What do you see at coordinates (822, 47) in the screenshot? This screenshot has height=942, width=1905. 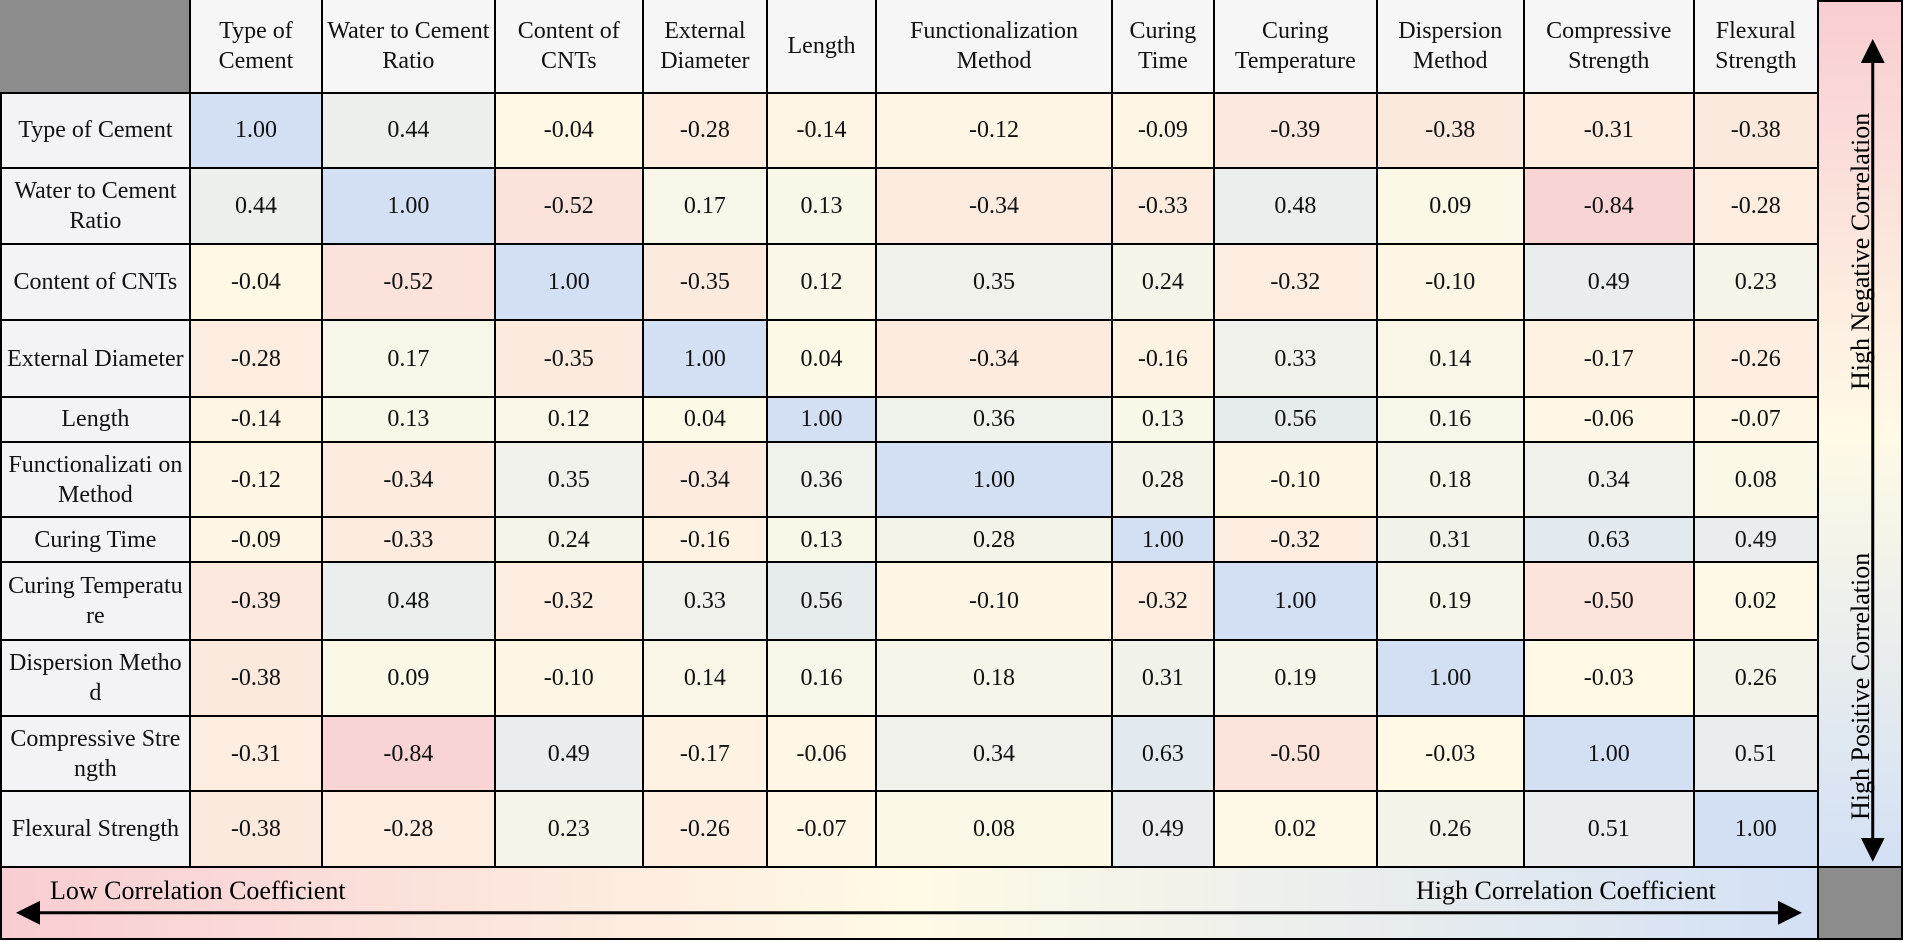 I see `column-header: Length` at bounding box center [822, 47].